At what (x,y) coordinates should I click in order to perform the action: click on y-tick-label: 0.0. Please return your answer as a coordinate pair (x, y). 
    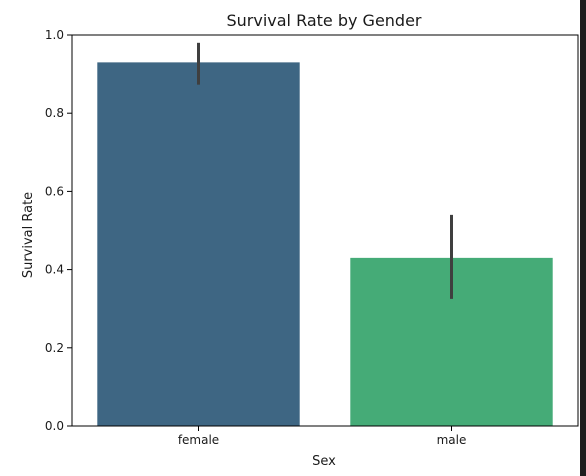
    Looking at the image, I should click on (54, 426).